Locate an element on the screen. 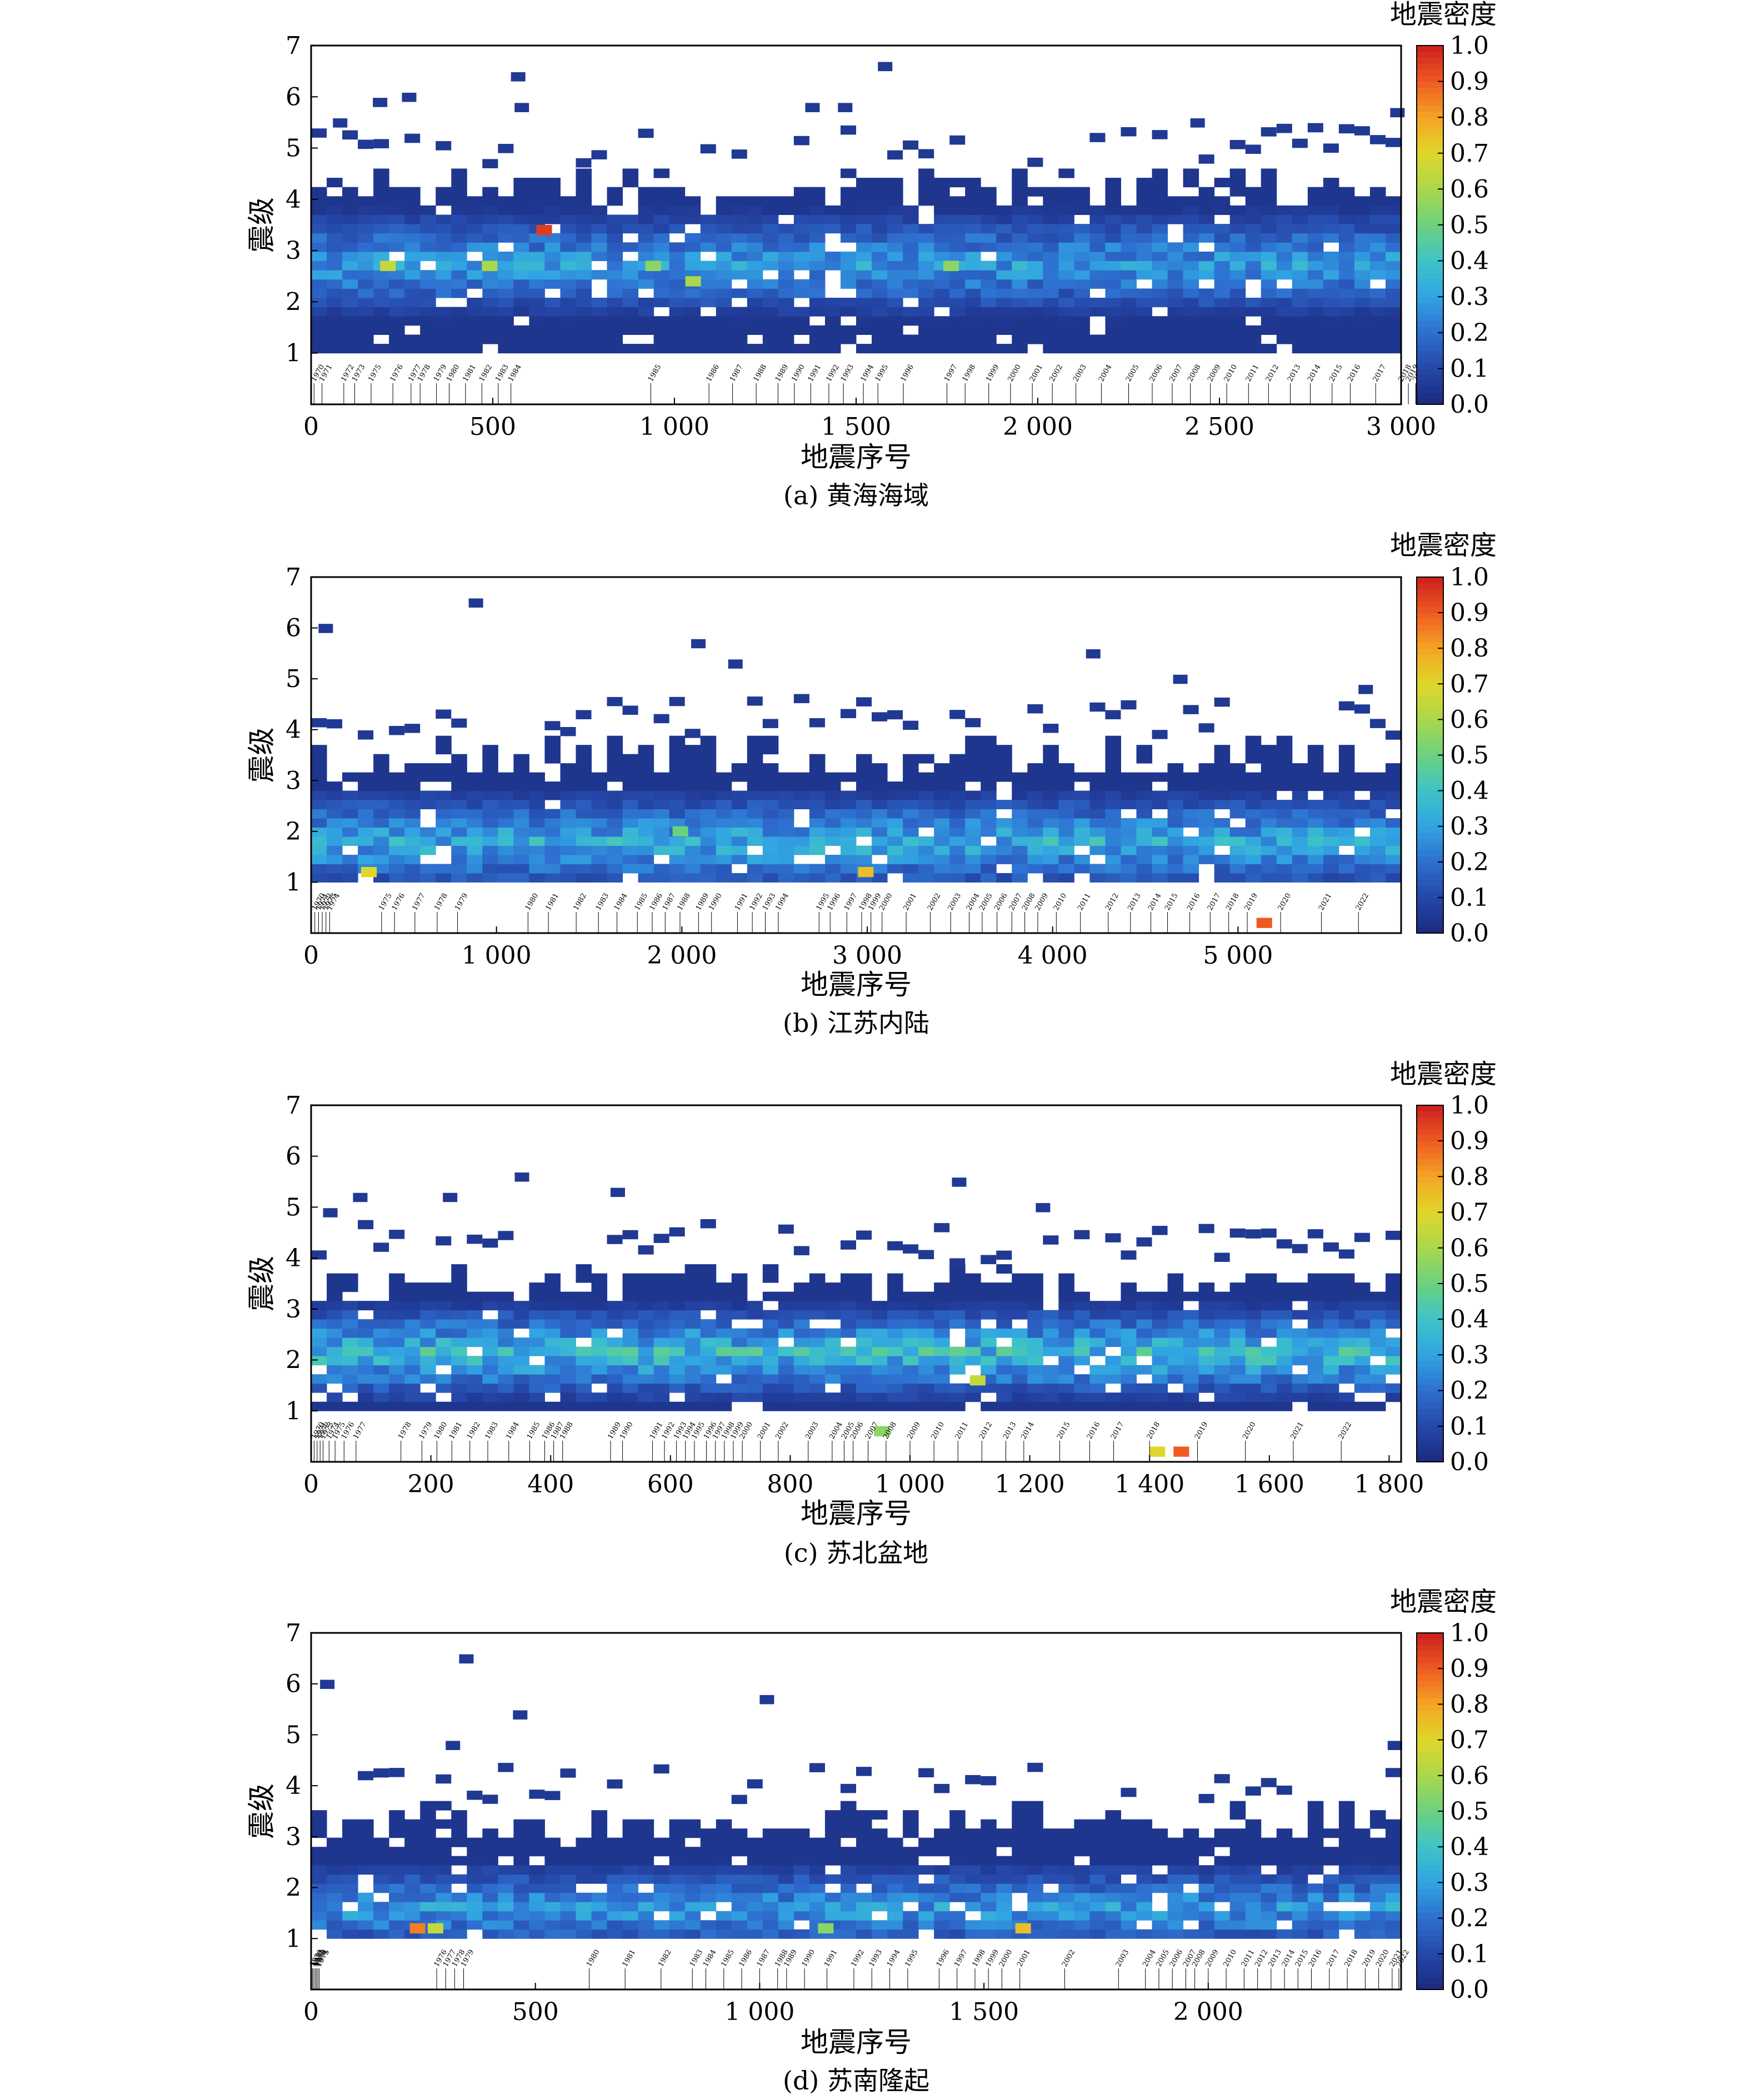 Image resolution: width=1750 pixels, height=2100 pixels. year-marker-label: 1977 is located at coordinates (360, 1431).